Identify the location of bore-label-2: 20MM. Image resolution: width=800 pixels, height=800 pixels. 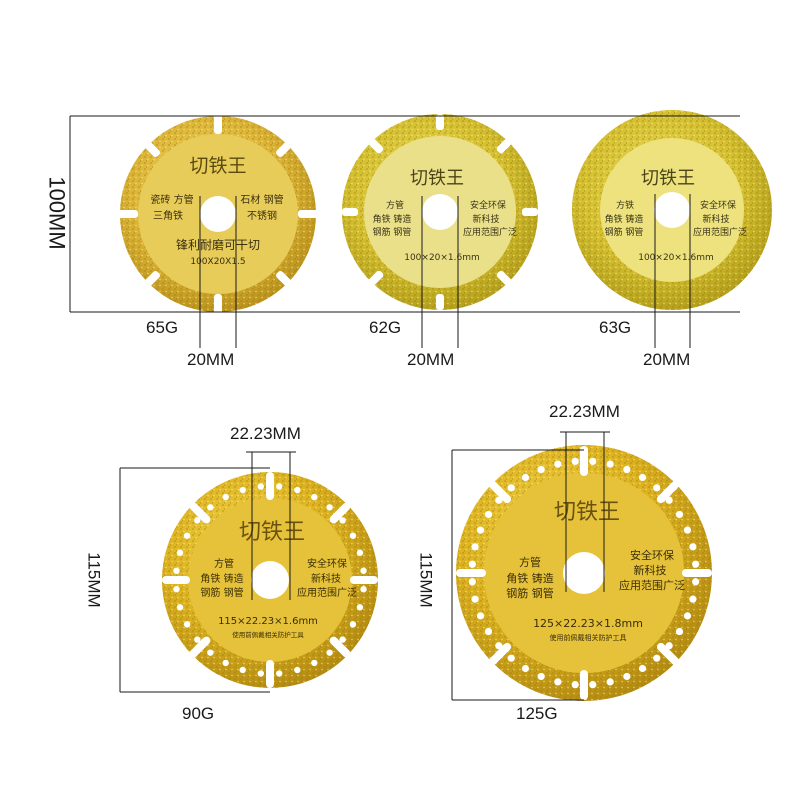
(431, 359).